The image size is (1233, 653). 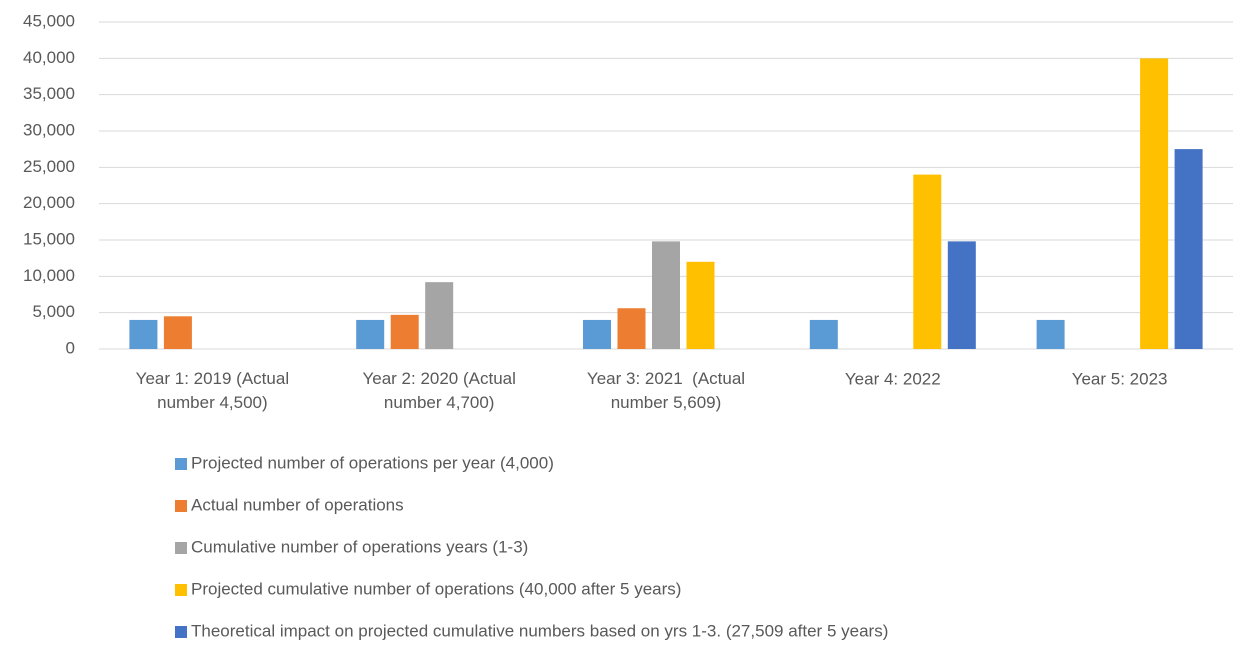 I want to click on y-tick-label: 25,000, so click(x=49, y=166).